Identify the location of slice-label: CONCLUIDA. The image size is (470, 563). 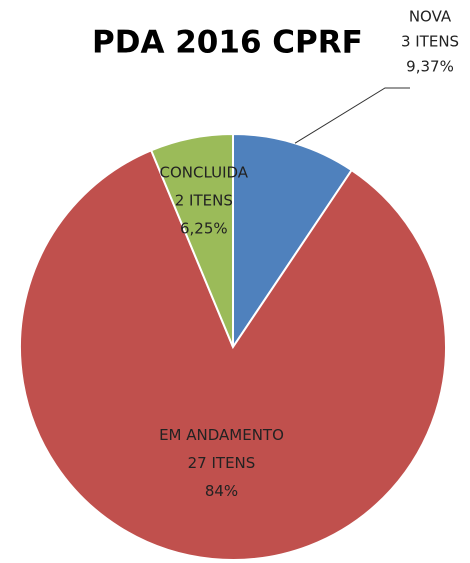
(204, 172).